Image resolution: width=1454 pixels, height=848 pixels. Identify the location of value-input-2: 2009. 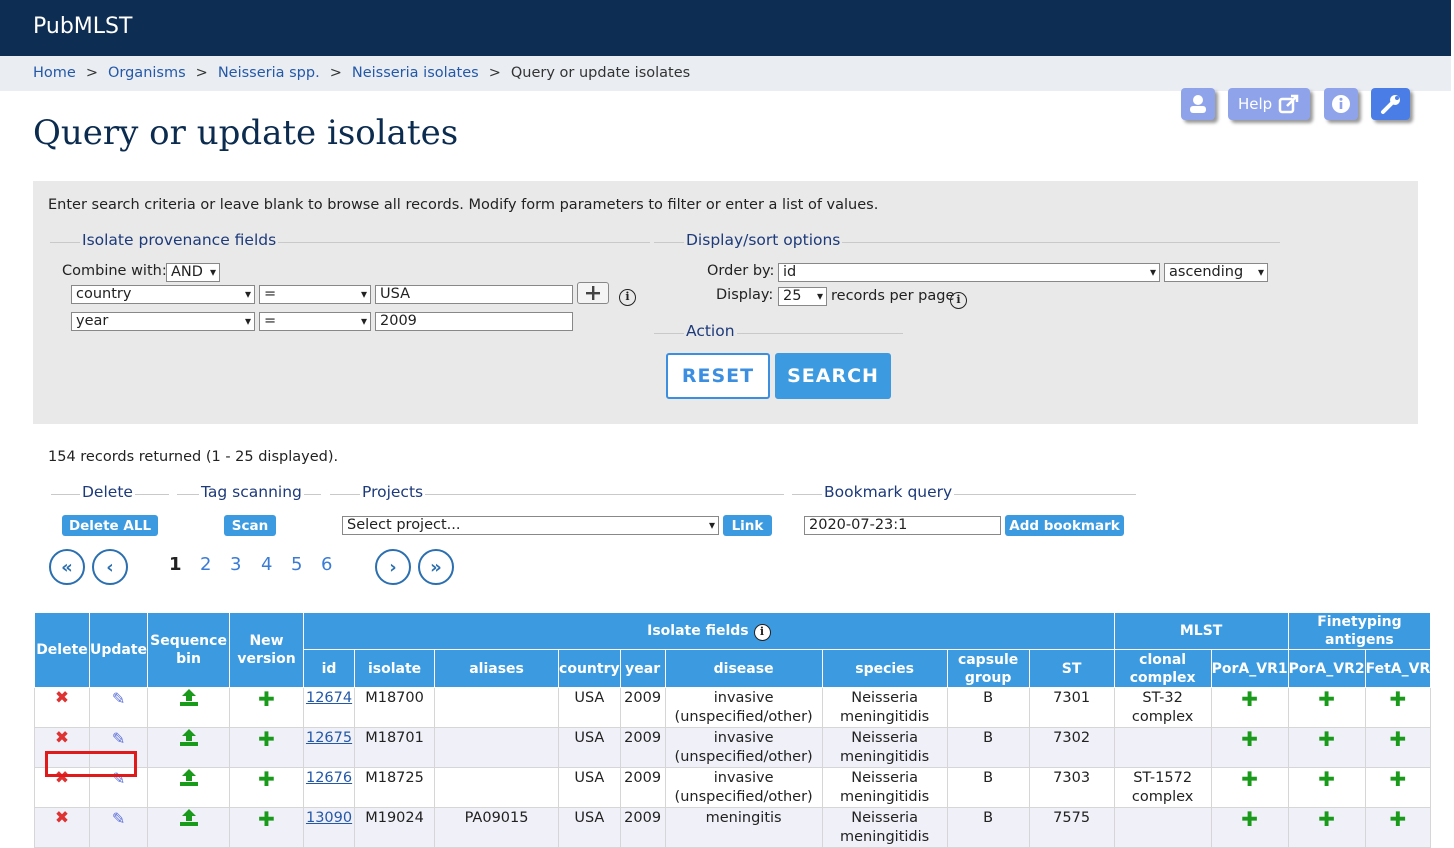
(474, 321).